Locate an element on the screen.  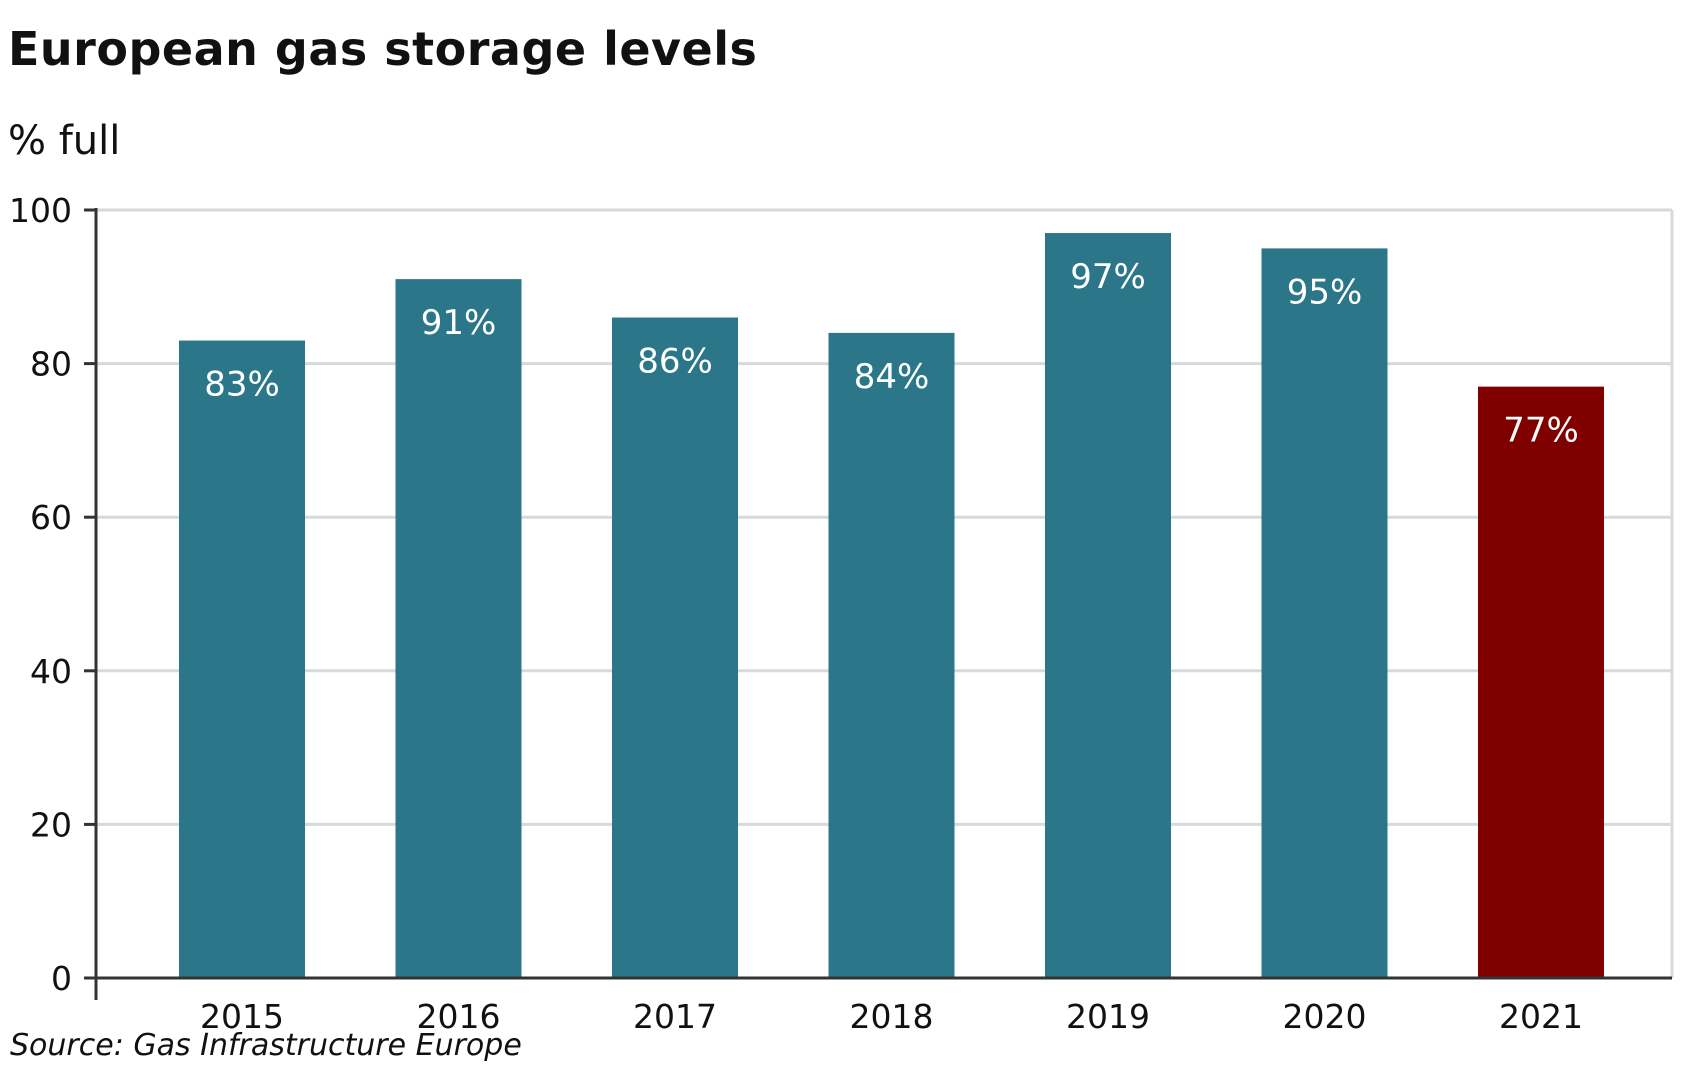
y-tick-label: 80 is located at coordinates (51, 364).